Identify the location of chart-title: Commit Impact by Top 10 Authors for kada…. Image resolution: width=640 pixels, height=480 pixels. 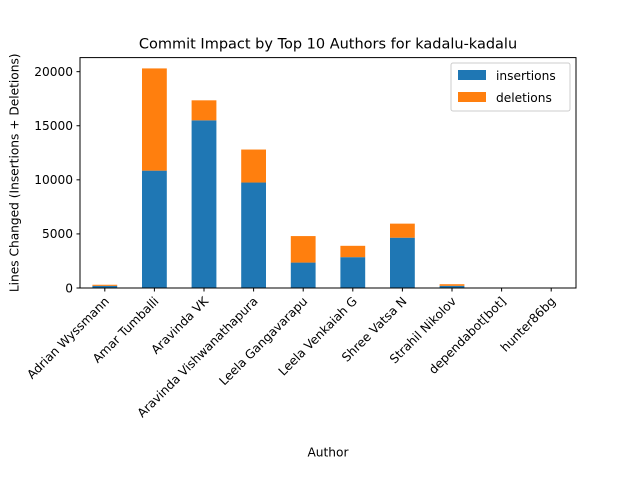
(328, 45).